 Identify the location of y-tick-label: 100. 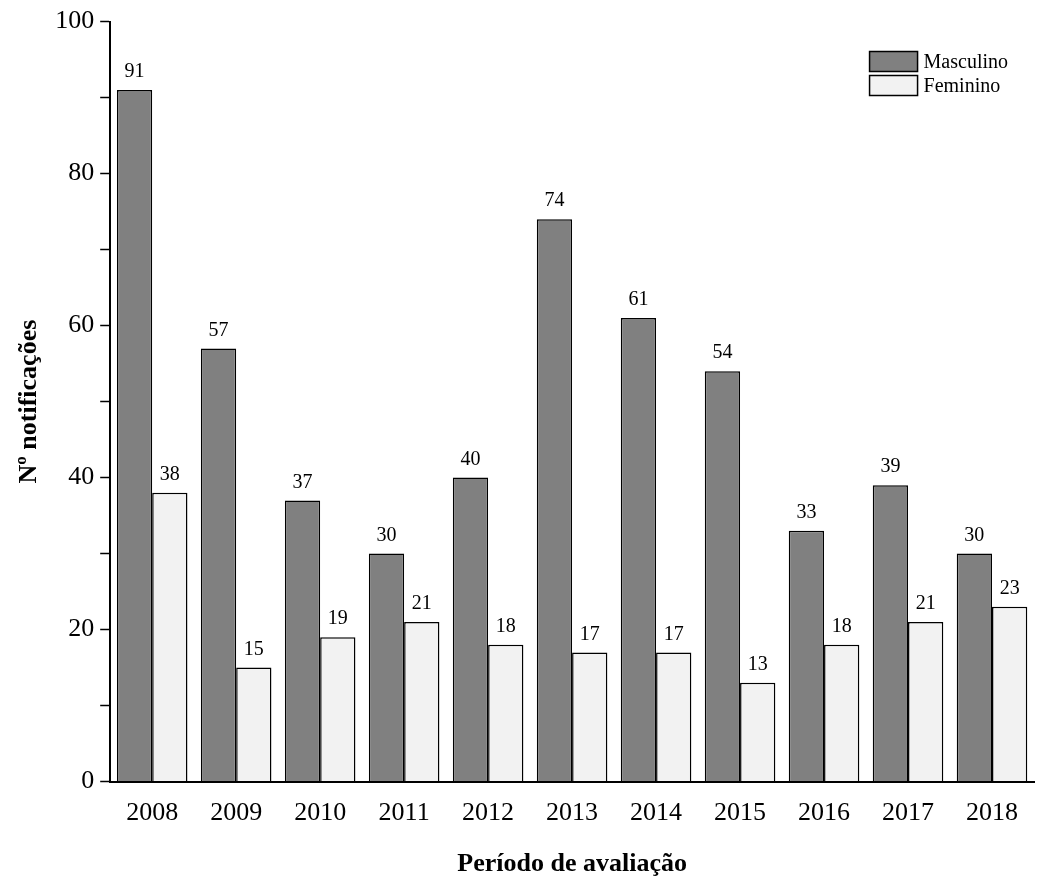
(75, 20).